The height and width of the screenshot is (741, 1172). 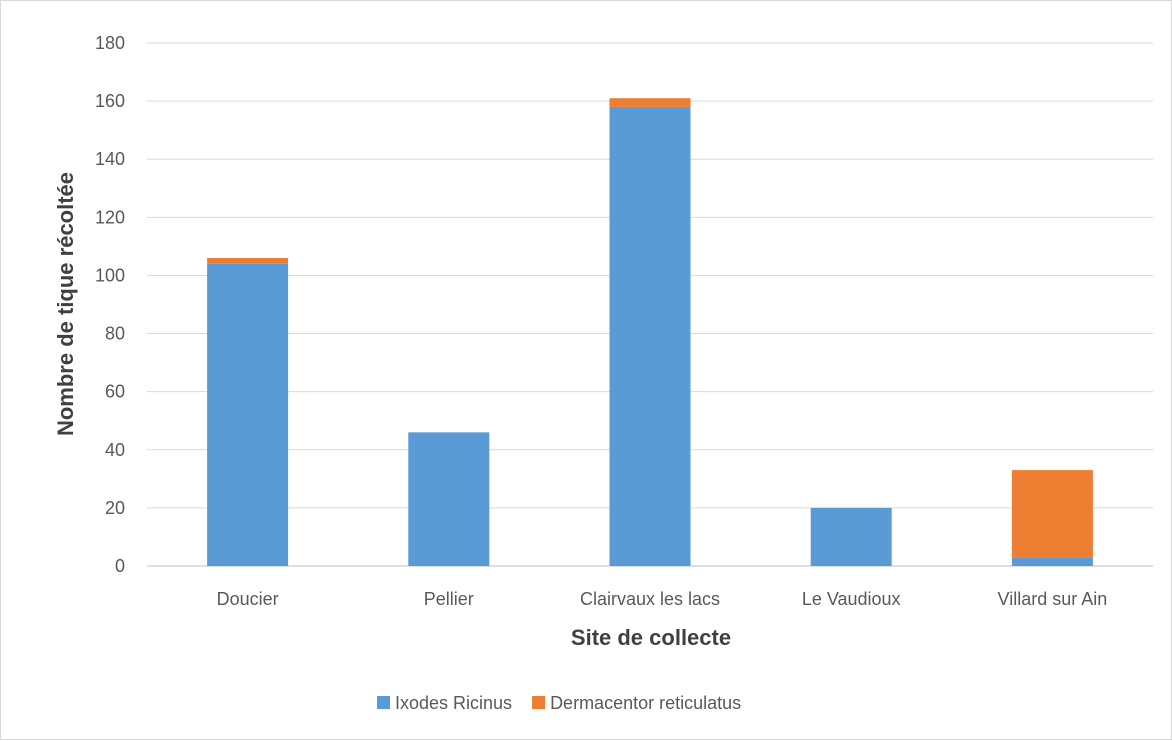 What do you see at coordinates (115, 450) in the screenshot?
I see `y-tick-label: 40` at bounding box center [115, 450].